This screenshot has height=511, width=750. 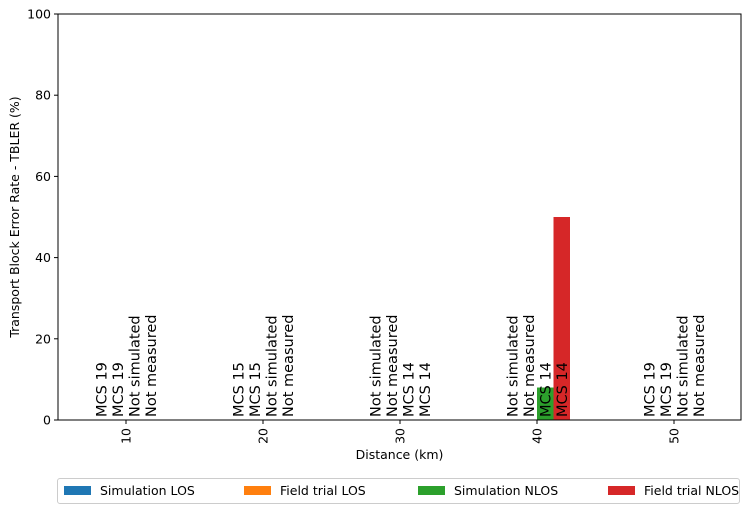 What do you see at coordinates (263, 436) in the screenshot?
I see `x-tick-label: 20` at bounding box center [263, 436].